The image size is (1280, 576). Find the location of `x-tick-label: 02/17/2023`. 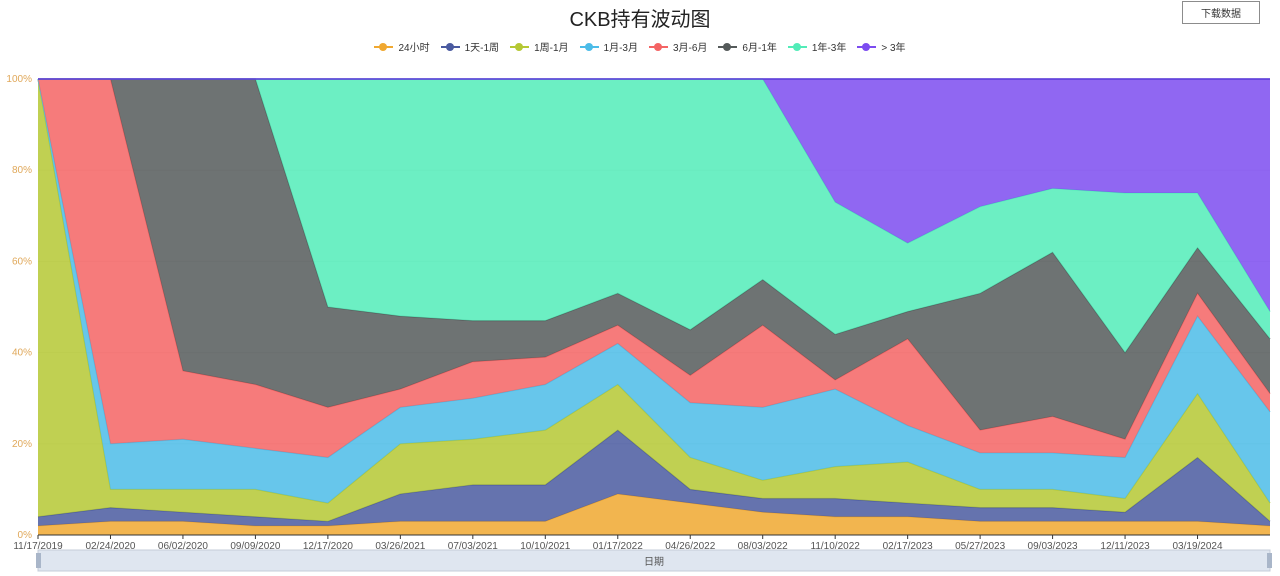

x-tick-label: 02/17/2023 is located at coordinates (908, 546).